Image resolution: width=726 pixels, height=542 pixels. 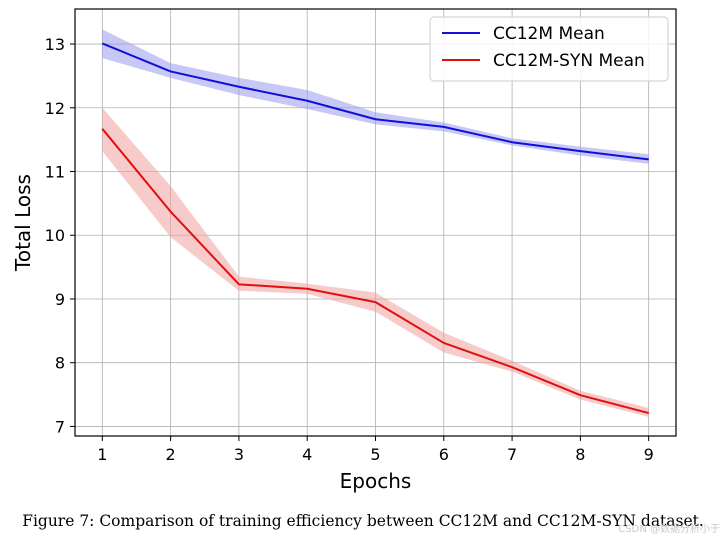 I want to click on legend-box, so click(x=549, y=49).